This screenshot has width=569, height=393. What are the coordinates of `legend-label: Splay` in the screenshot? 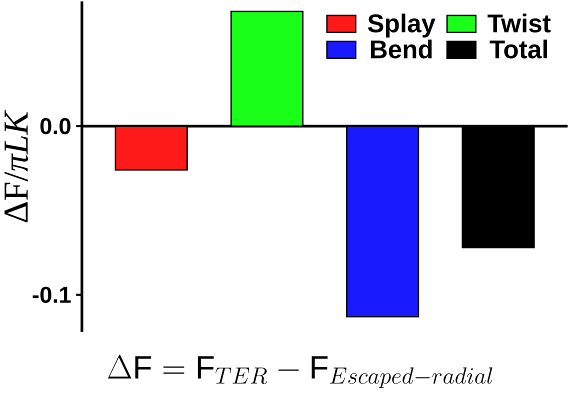 It's located at (402, 26).